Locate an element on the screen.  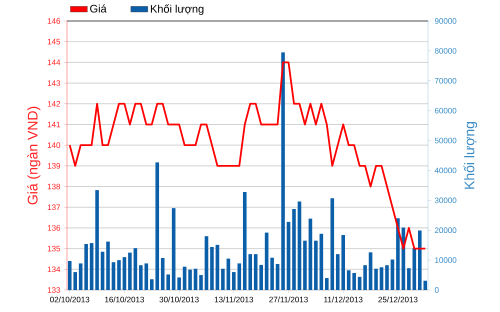
legend-label: Giá is located at coordinates (98, 8).